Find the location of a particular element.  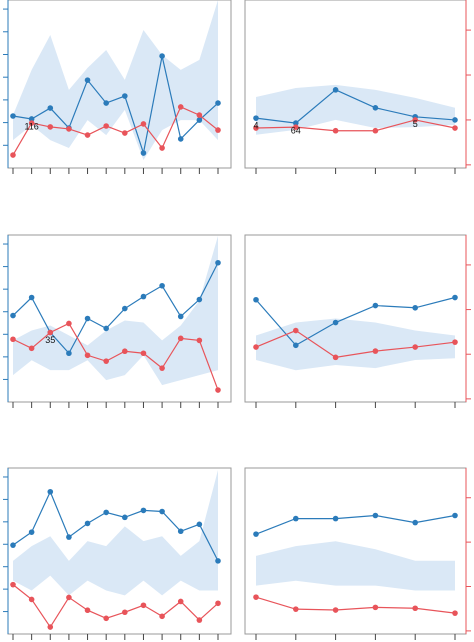

annotation: 116 is located at coordinates (31, 126).